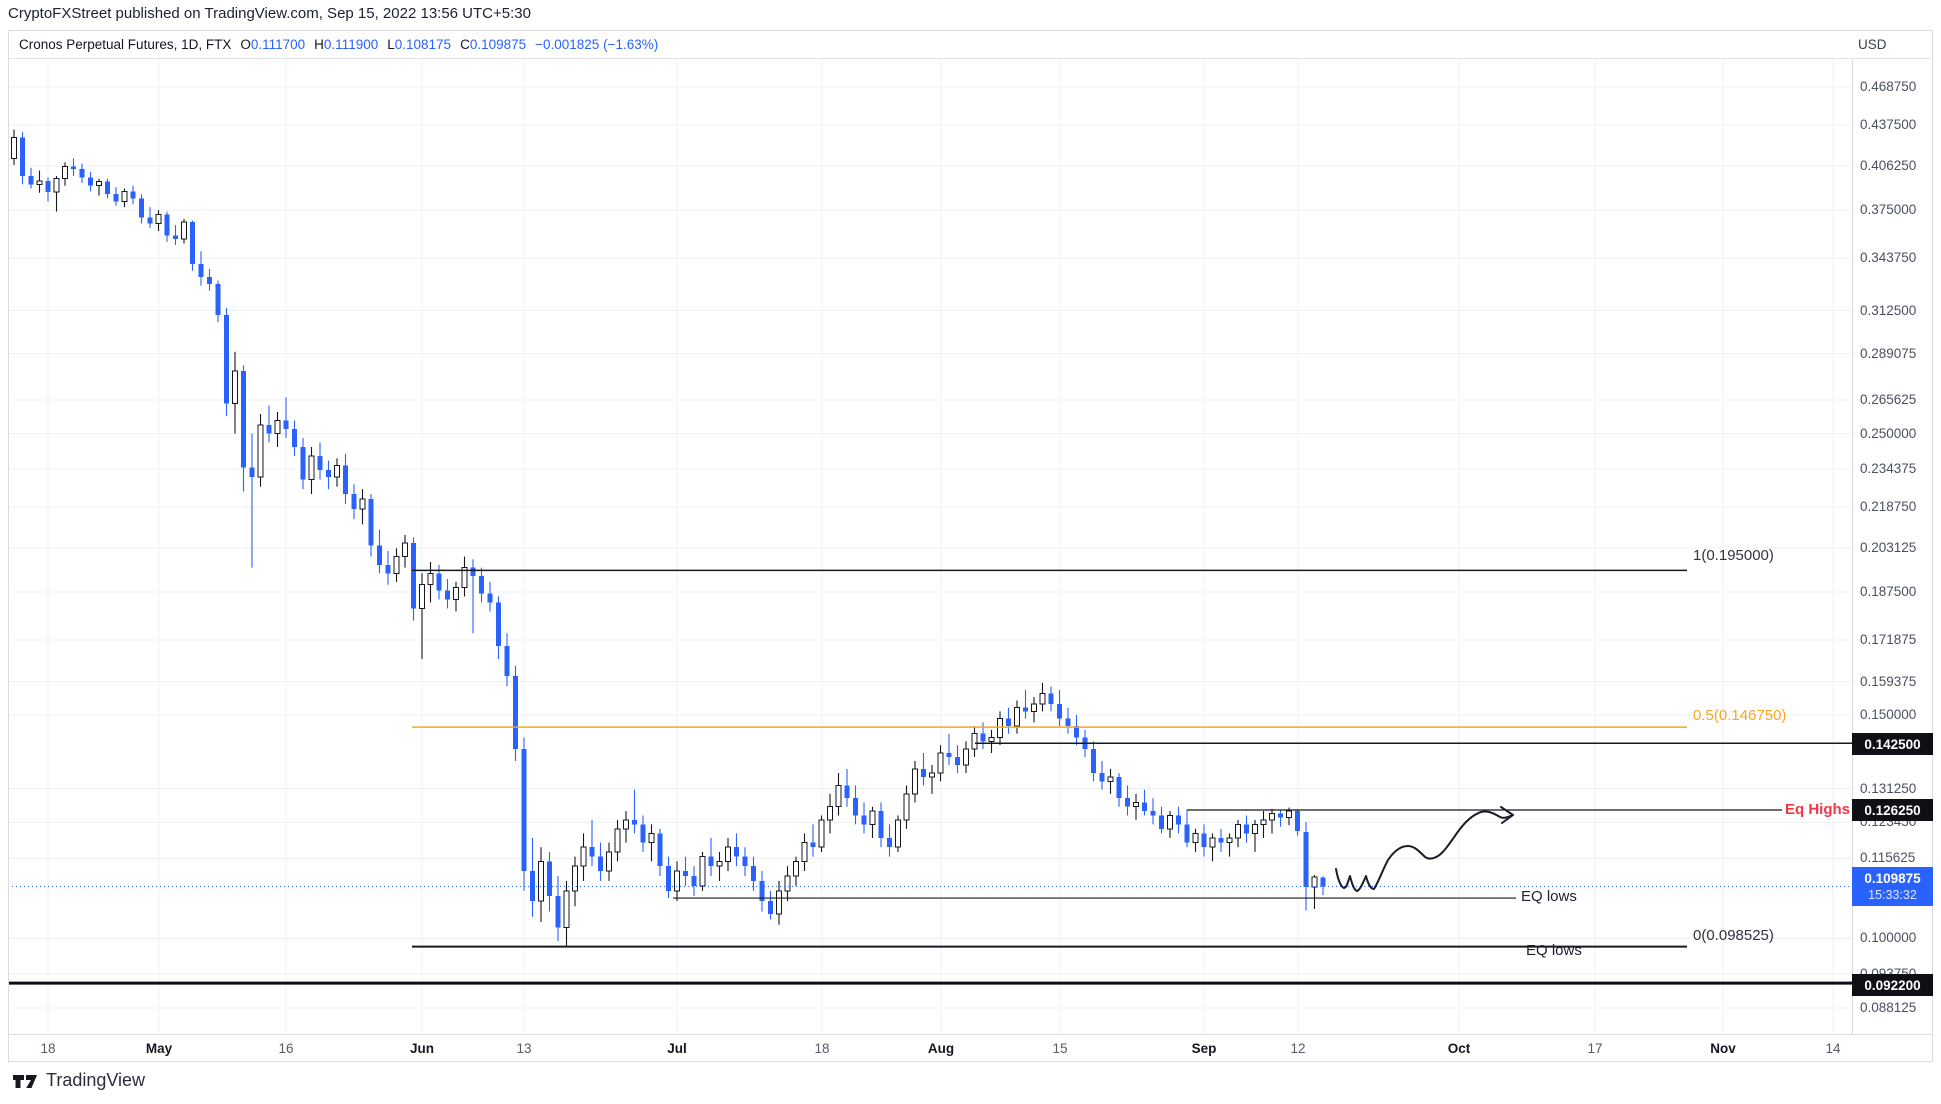 The width and height of the screenshot is (1941, 1104). Describe the element at coordinates (1888, 87) in the screenshot. I see `price-tick: 0.468750` at that location.